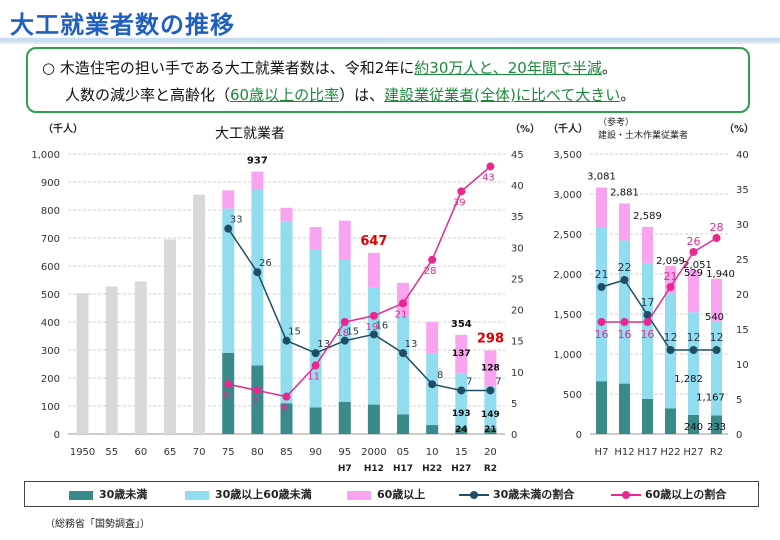 The height and width of the screenshot is (540, 780). What do you see at coordinates (373, 241) in the screenshot?
I see `bar-total-label: 647` at bounding box center [373, 241].